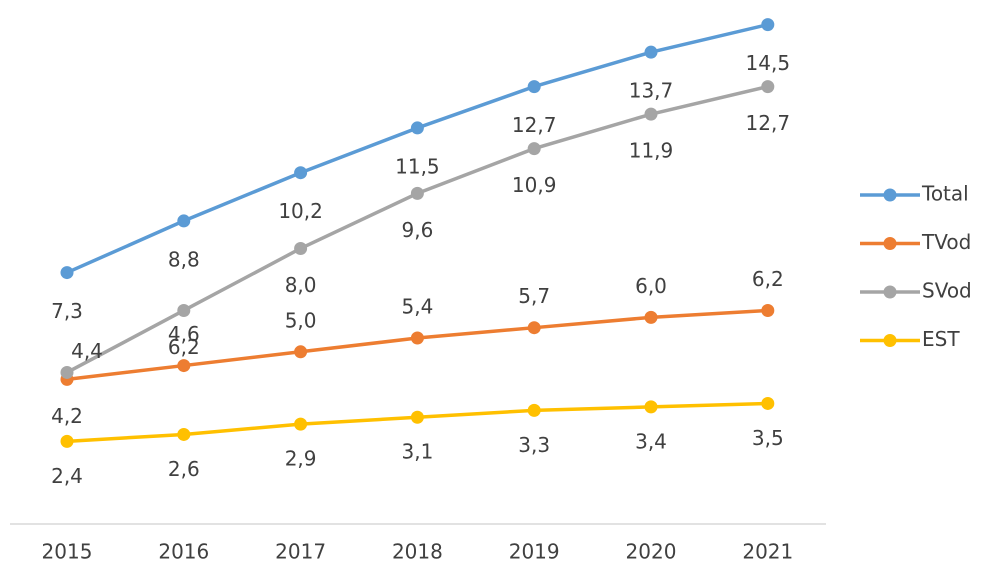 Image resolution: width=994 pixels, height=572 pixels. I want to click on data-label: 9,6, so click(417, 230).